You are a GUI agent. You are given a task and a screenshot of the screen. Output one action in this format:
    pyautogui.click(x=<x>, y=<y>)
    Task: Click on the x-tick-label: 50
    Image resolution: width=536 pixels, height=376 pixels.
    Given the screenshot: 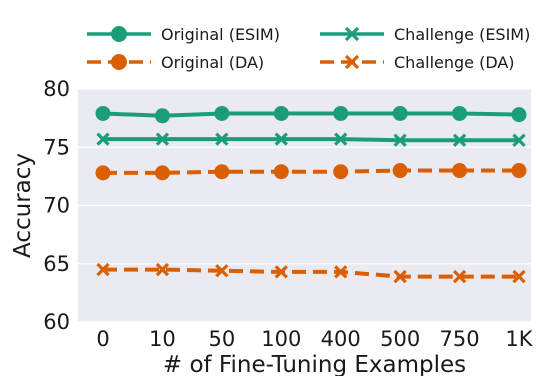 What is the action you would take?
    pyautogui.click(x=221, y=339)
    